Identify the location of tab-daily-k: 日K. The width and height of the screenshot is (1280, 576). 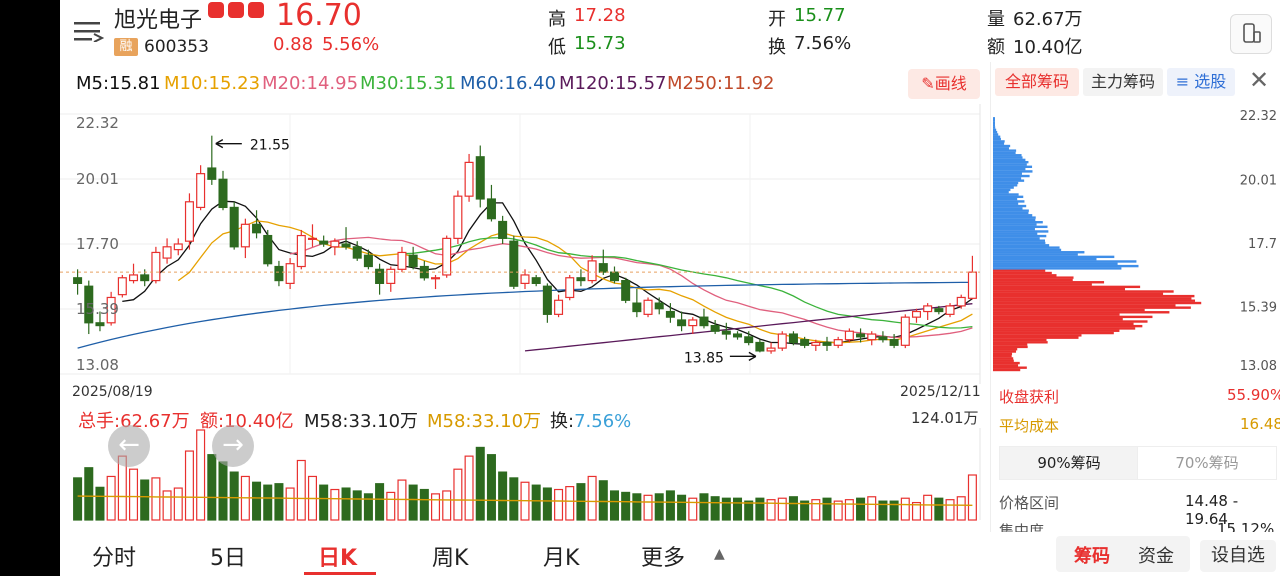
(338, 558).